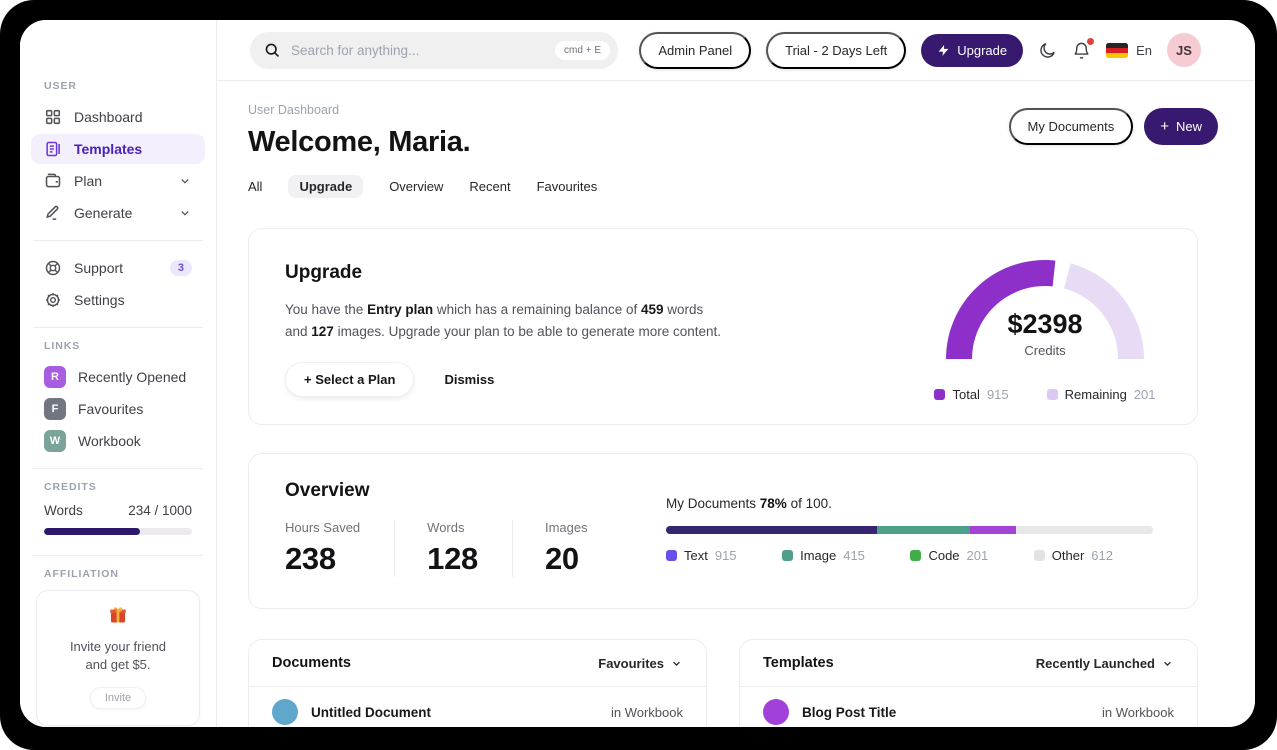  What do you see at coordinates (81, 574) in the screenshot?
I see `sidebar-section-affiliation: AFFILIATION` at bounding box center [81, 574].